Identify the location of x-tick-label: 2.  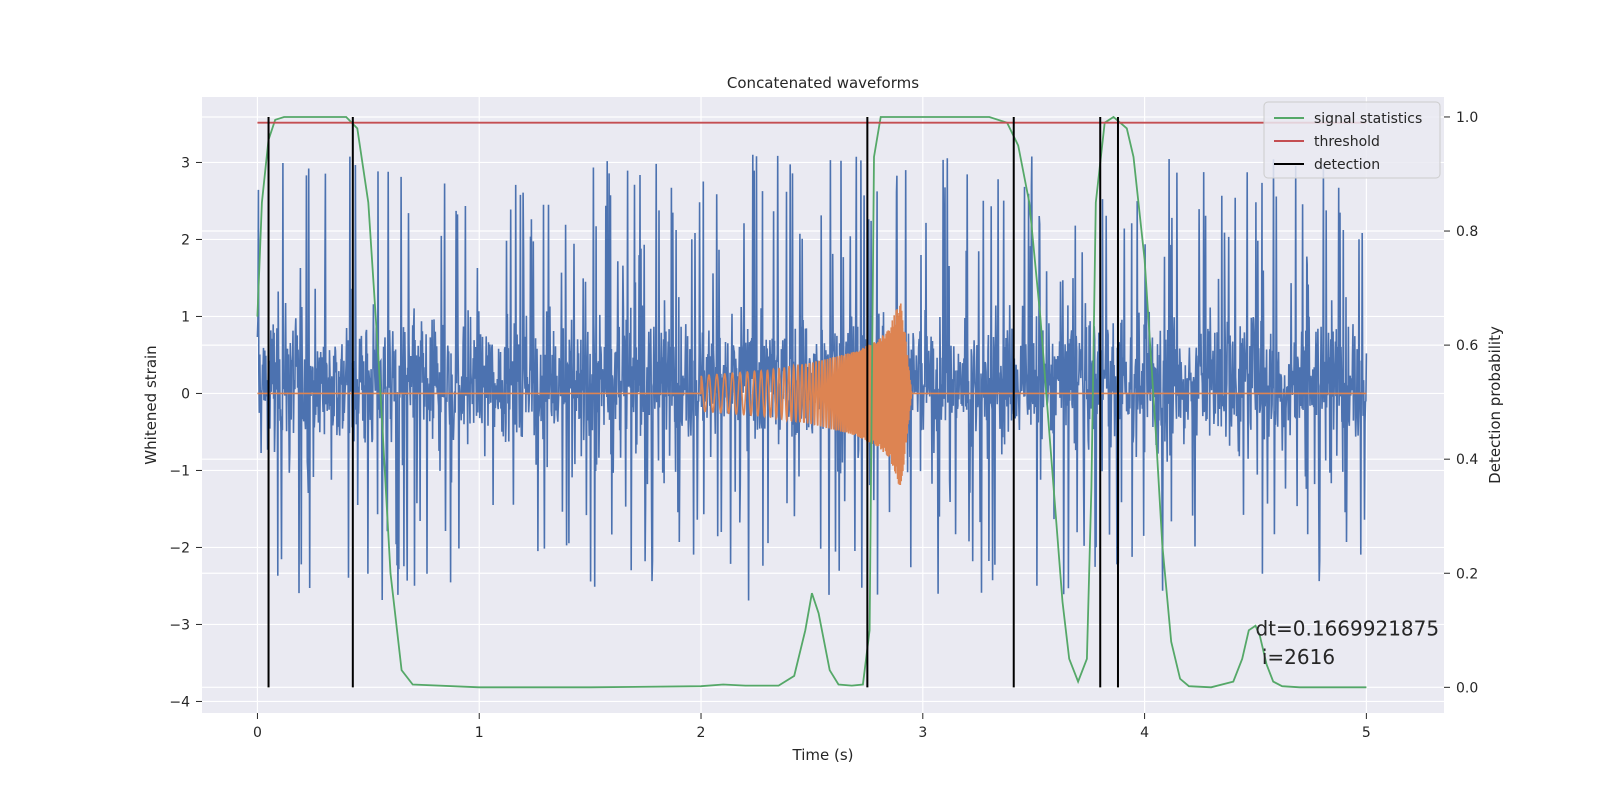
(701, 733).